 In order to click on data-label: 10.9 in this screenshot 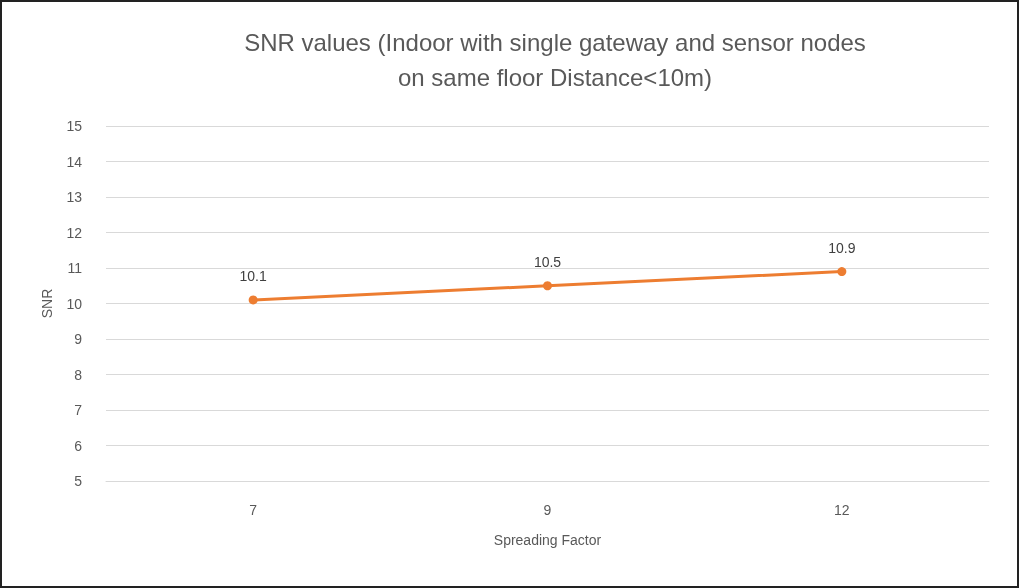, I will do `click(842, 248)`.